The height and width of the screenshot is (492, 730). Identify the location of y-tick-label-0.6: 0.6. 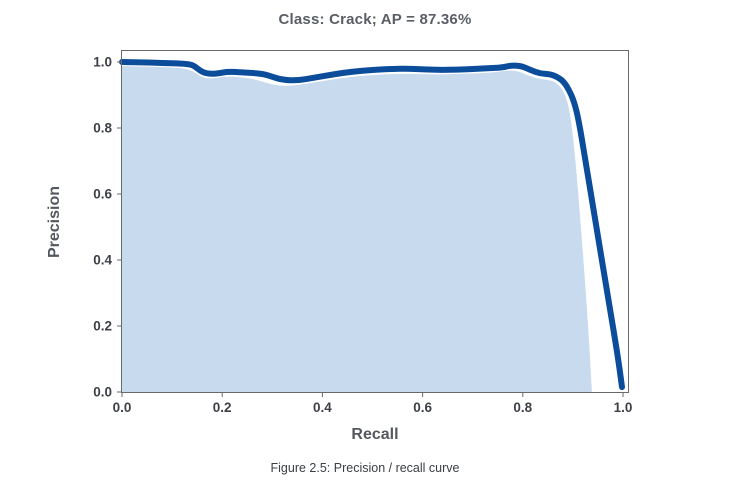
(102, 194).